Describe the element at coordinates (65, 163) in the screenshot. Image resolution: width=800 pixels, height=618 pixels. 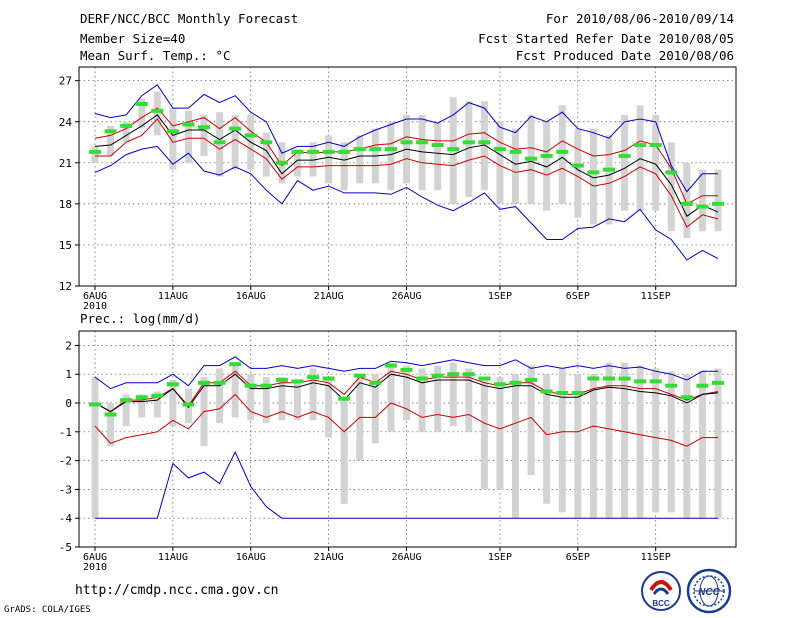
I see `y-tick-label: 21` at that location.